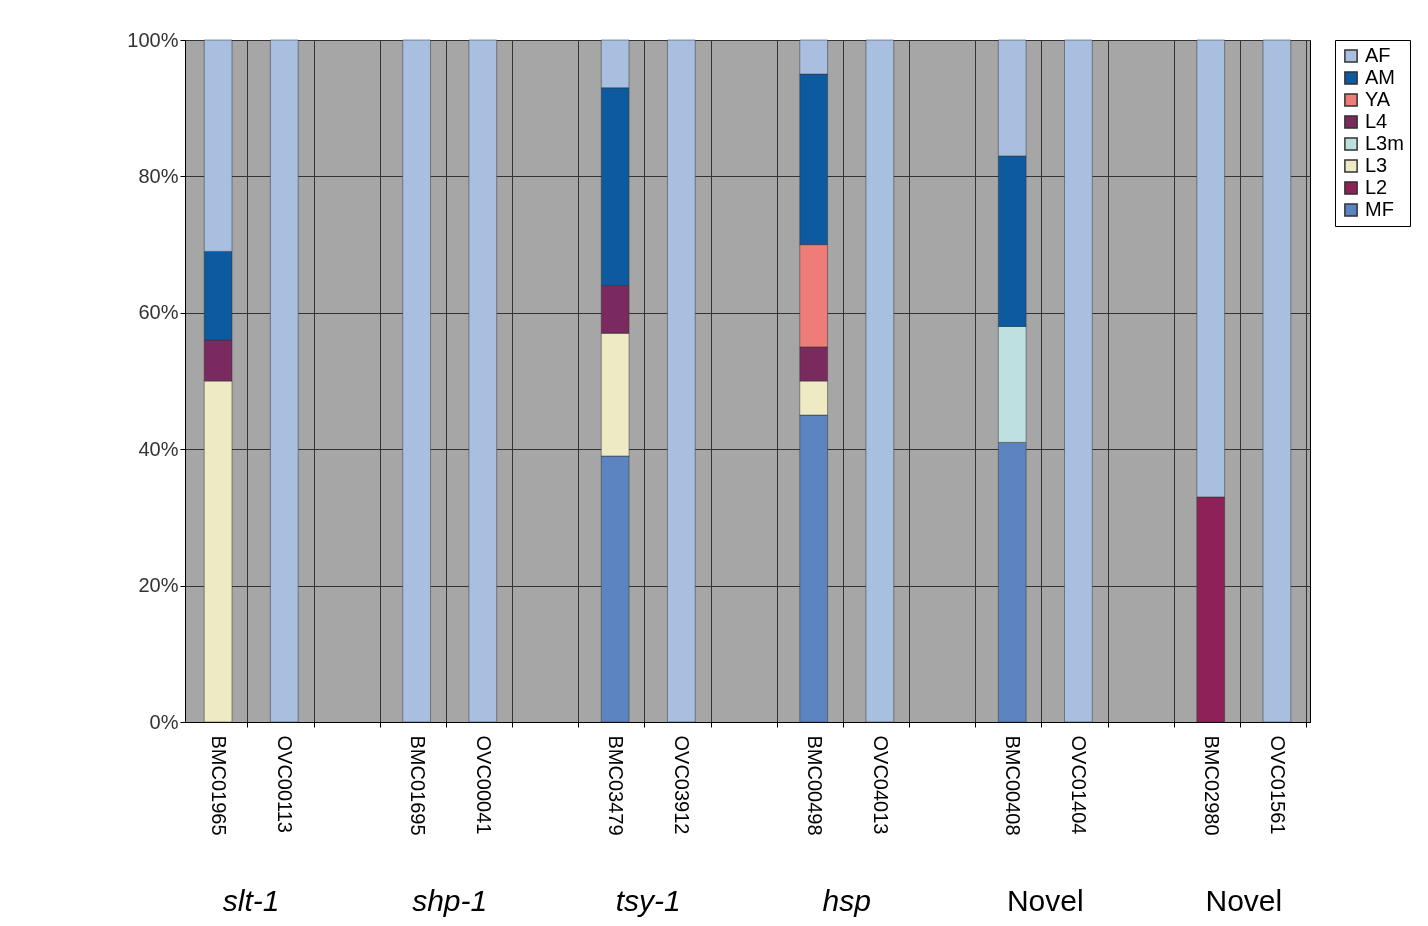 Image resolution: width=1428 pixels, height=926 pixels. I want to click on text: slt-1, so click(251, 900).